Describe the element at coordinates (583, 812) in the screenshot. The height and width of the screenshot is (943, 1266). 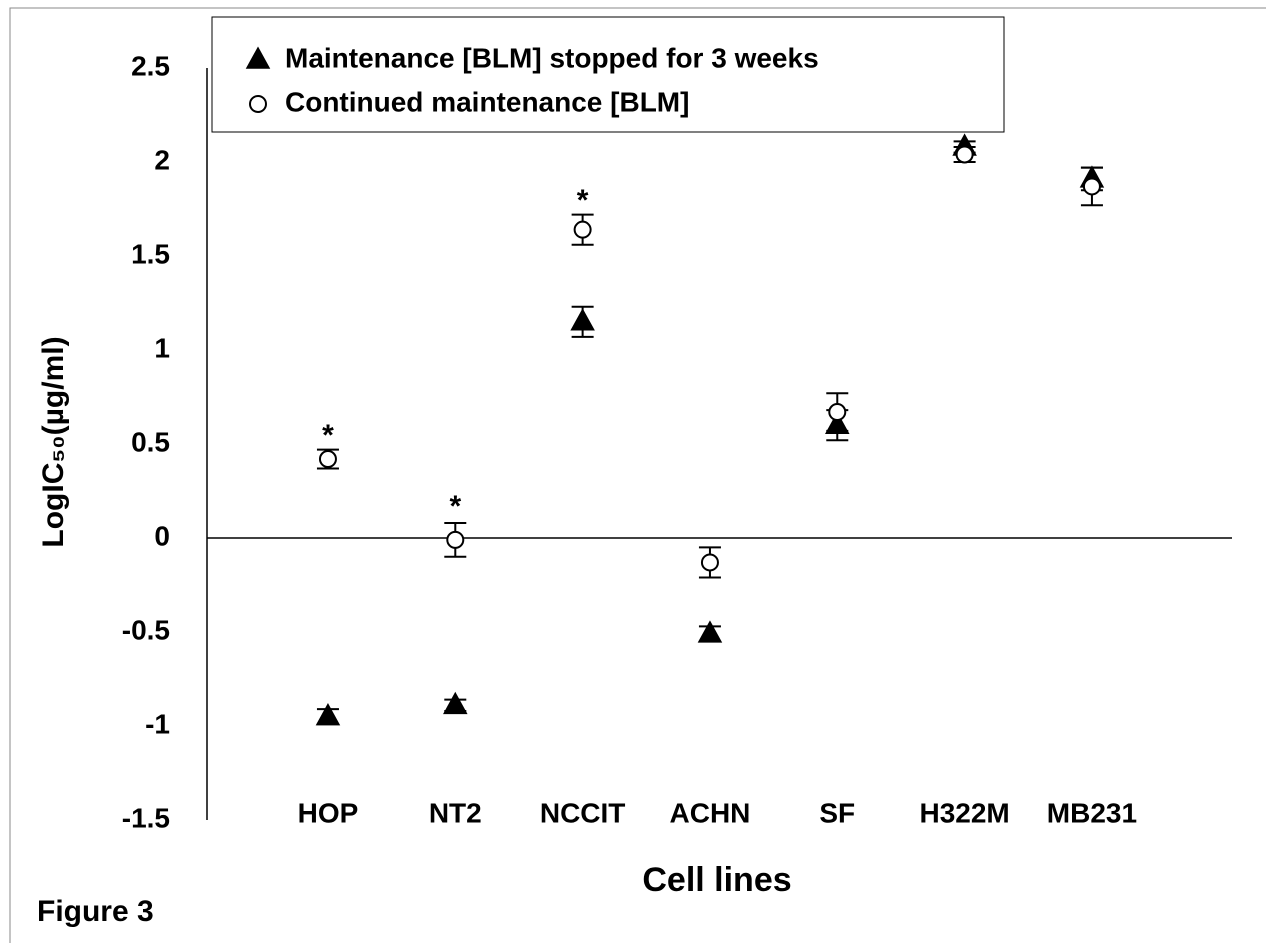
I see `x-tick-label: NCCIT` at that location.